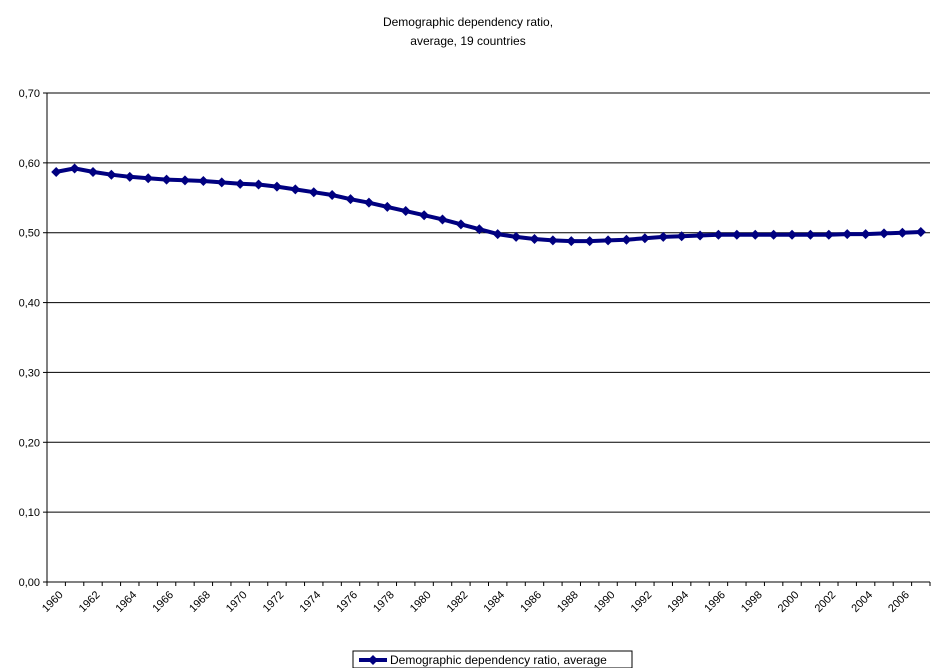 The image size is (931, 668). What do you see at coordinates (568, 602) in the screenshot?
I see `x-tick-label: 1988` at bounding box center [568, 602].